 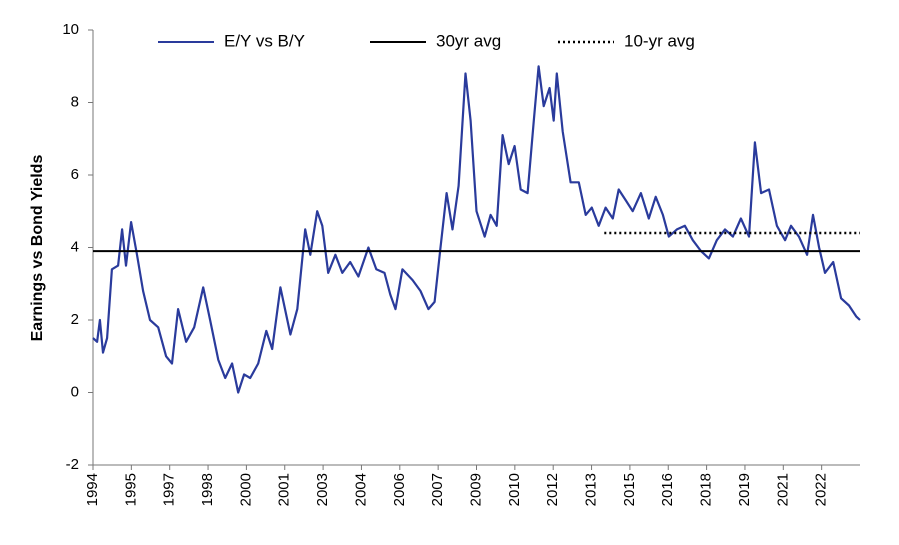 What do you see at coordinates (475, 489) in the screenshot?
I see `x-tick-label: 2009` at bounding box center [475, 489].